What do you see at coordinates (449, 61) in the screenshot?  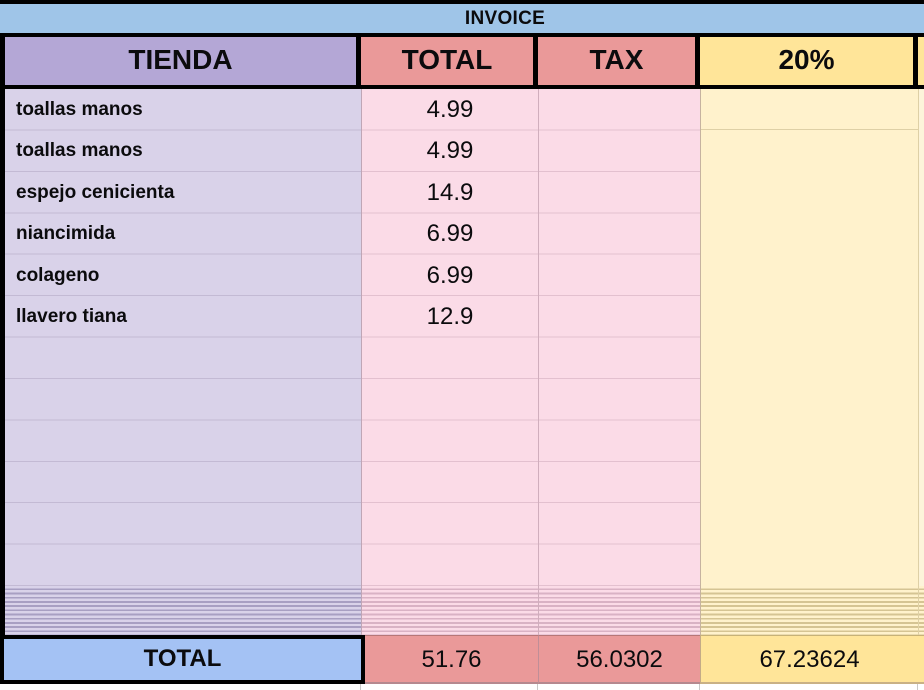 I see `header-cell-total: TOTAL` at bounding box center [449, 61].